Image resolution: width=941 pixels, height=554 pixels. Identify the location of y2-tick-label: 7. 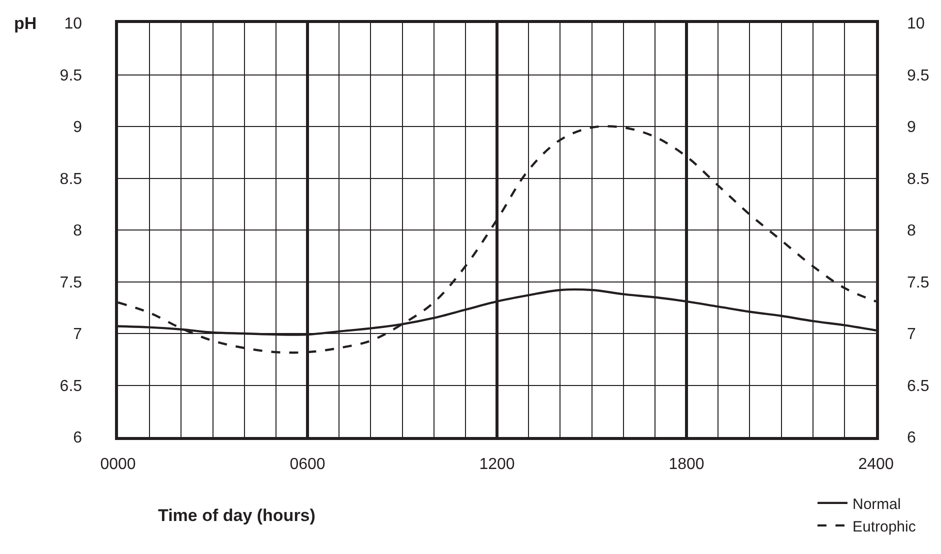
(911, 335).